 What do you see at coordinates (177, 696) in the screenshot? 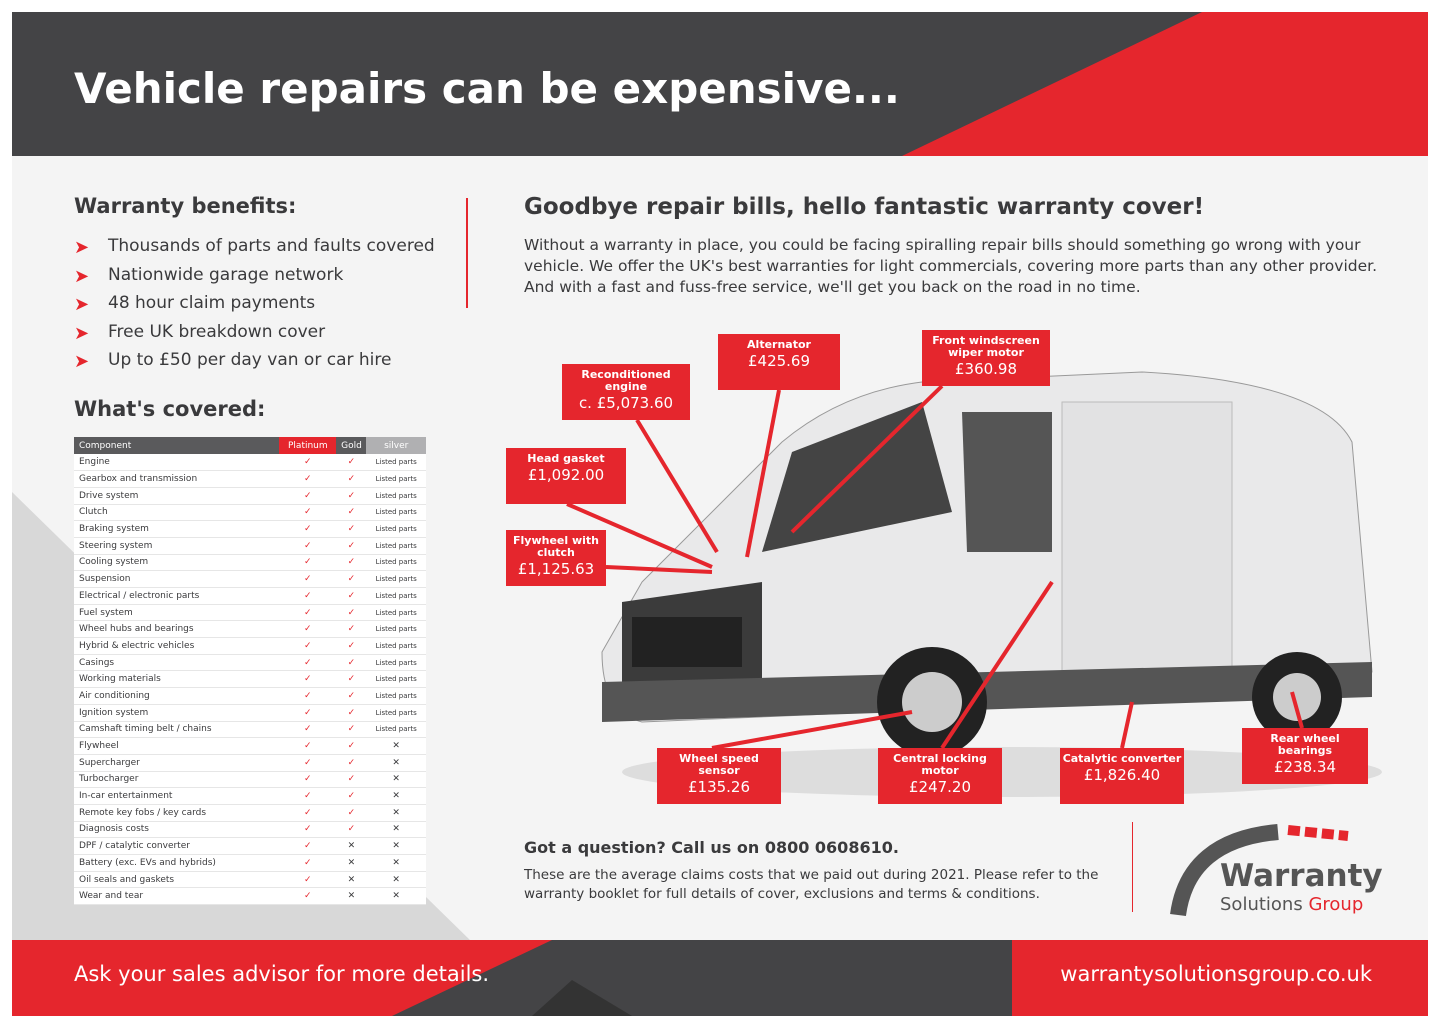
I see `component-cell: Air conditioning` at bounding box center [177, 696].